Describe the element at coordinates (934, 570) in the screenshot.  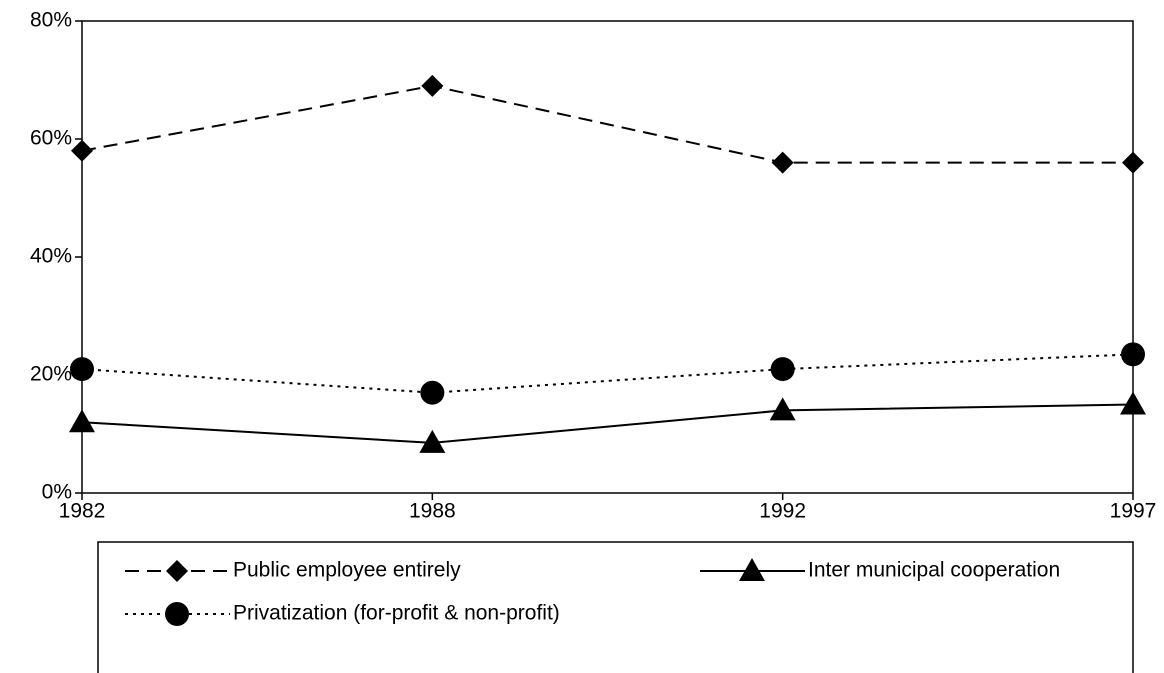
I see `legend-label: Inter municipal cooperation` at that location.